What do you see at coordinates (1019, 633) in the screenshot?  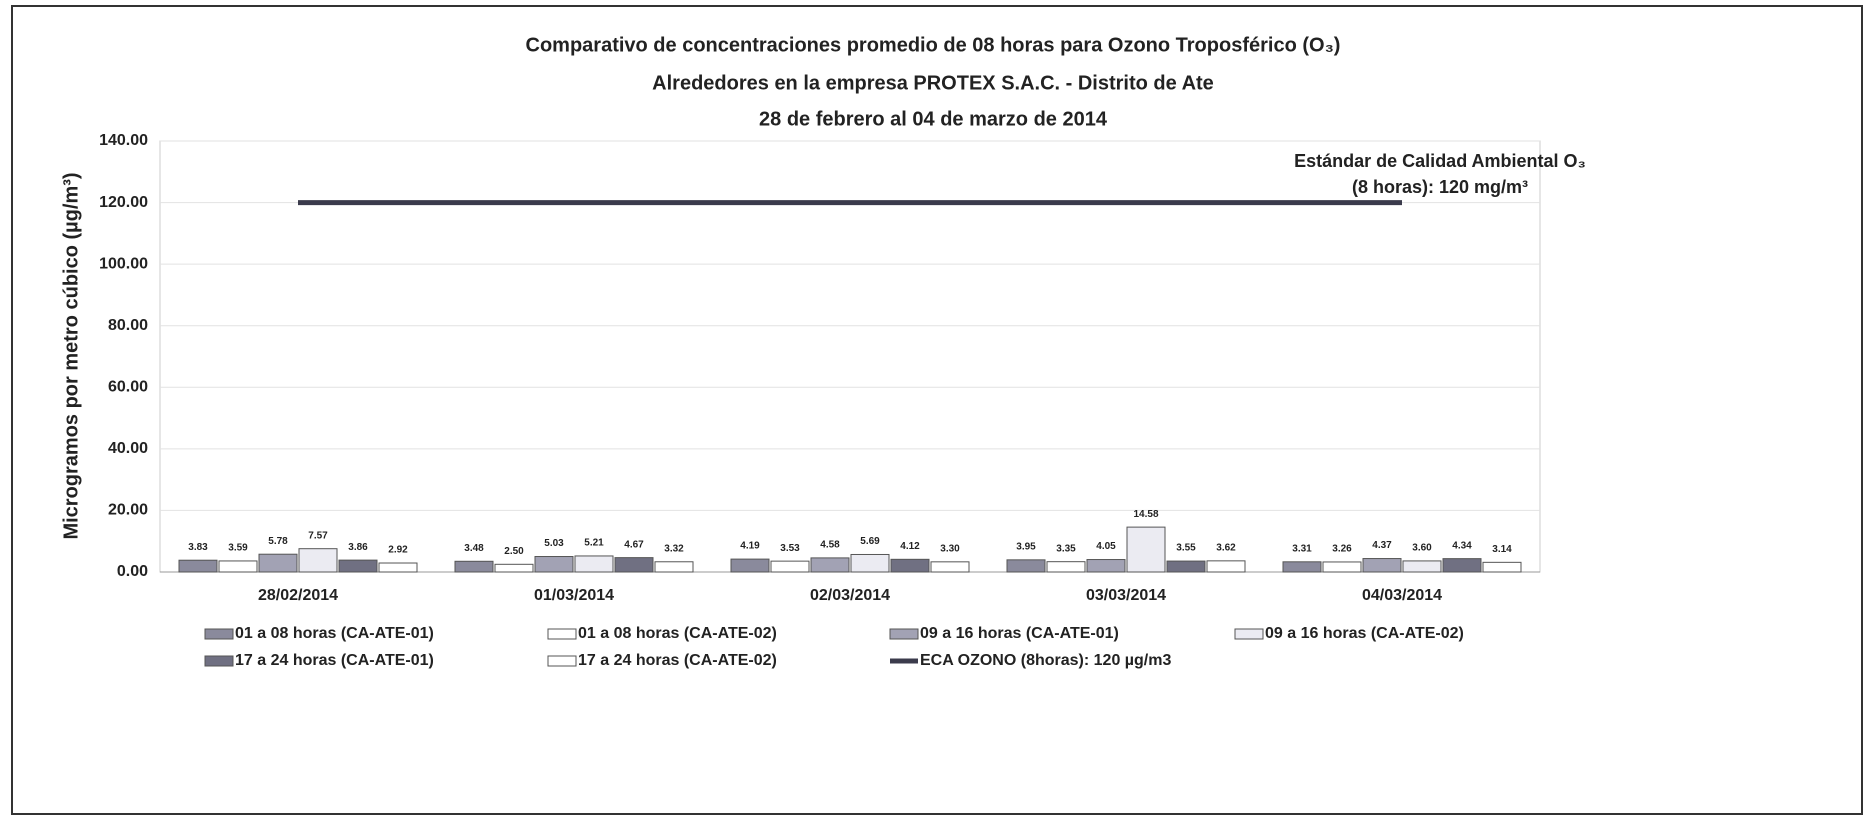 I see `legend-label: 09 a 16 horas (CA-ATE-01)` at bounding box center [1019, 633].